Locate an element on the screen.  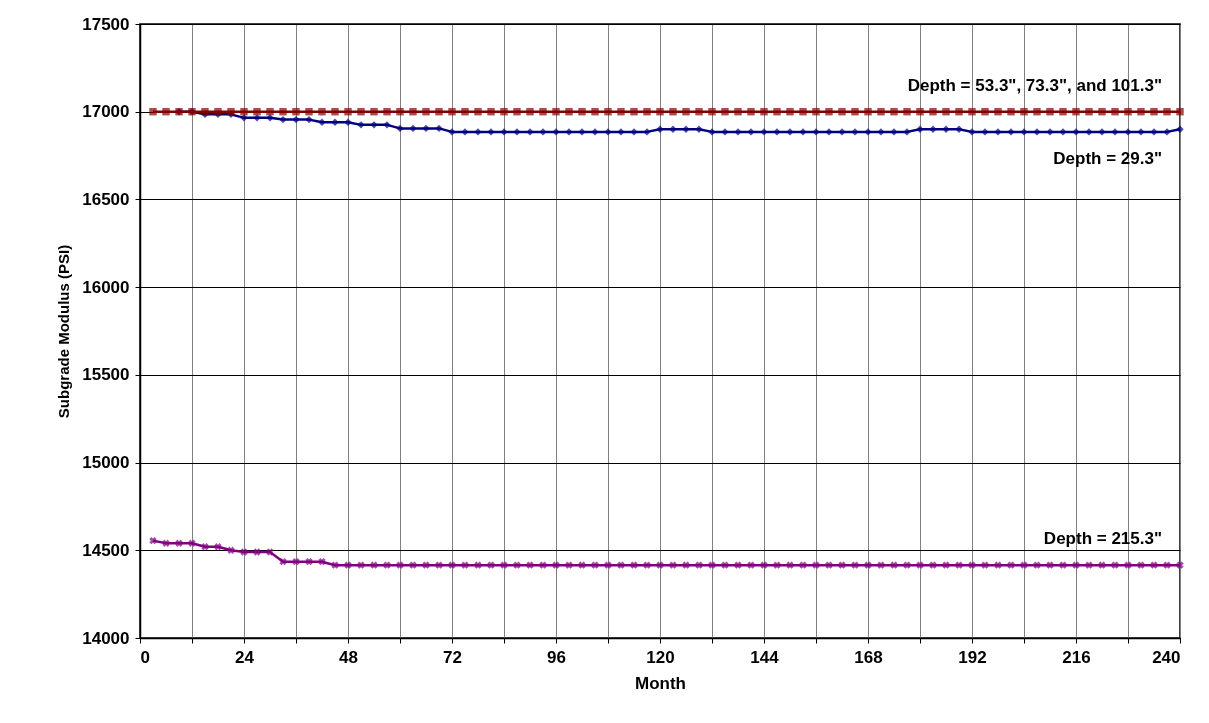
series-label: Depth = 29.3" is located at coordinates (1107, 159).